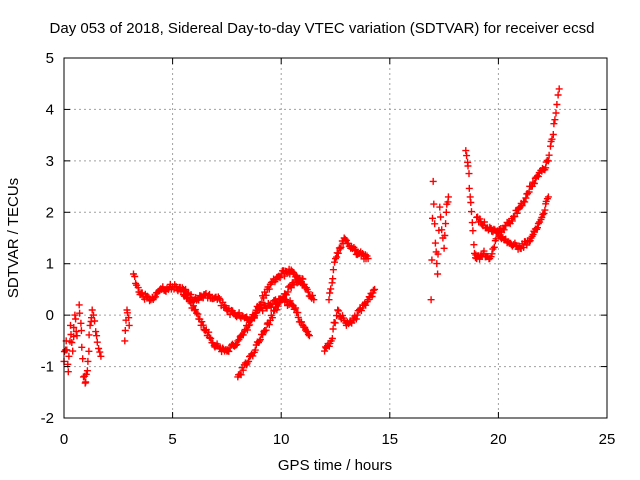 This screenshot has height=480, width=640. I want to click on y-tick-label: 4, so click(50, 109).